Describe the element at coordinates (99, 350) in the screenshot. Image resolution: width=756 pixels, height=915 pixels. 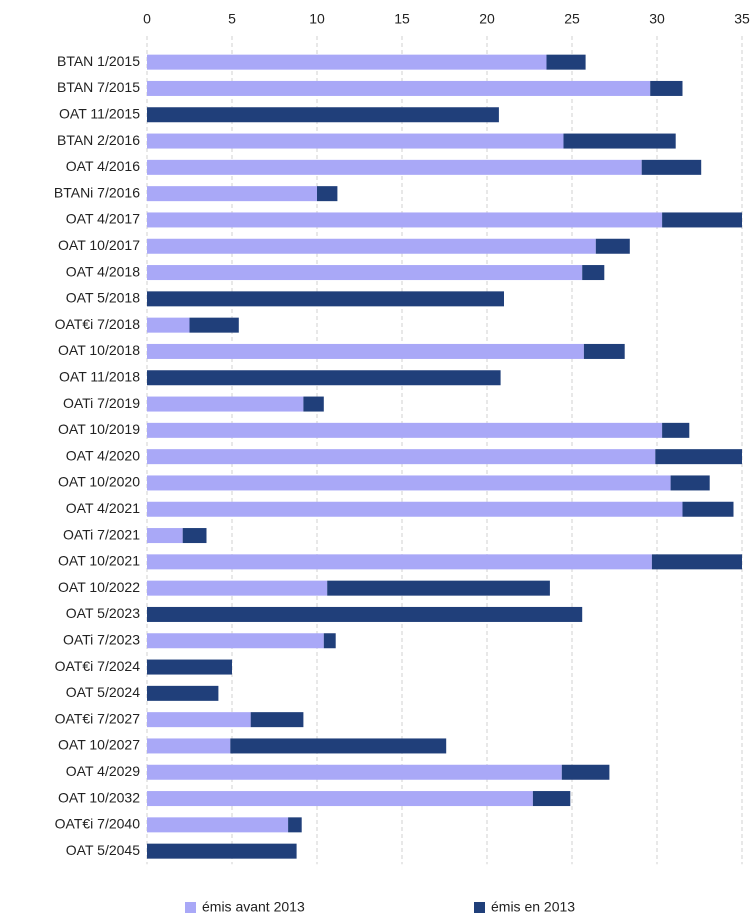
I see `y-tick-label: OAT 10/2018` at that location.